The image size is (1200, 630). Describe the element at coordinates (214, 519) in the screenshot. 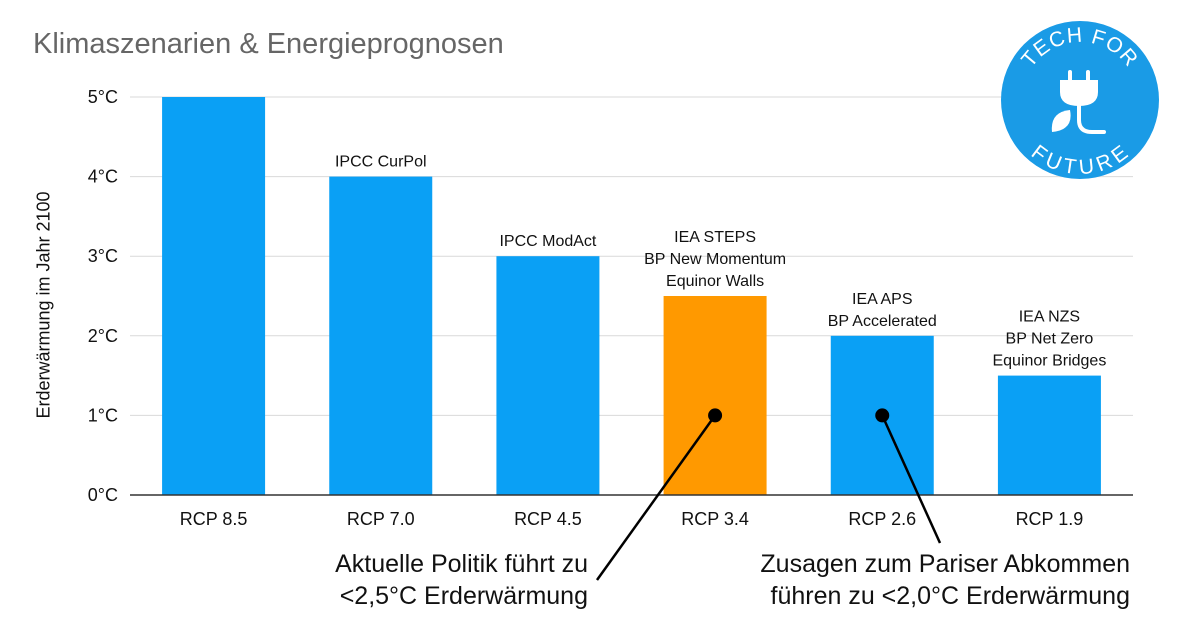

I see `x-tick-label: RCP 8.5` at that location.